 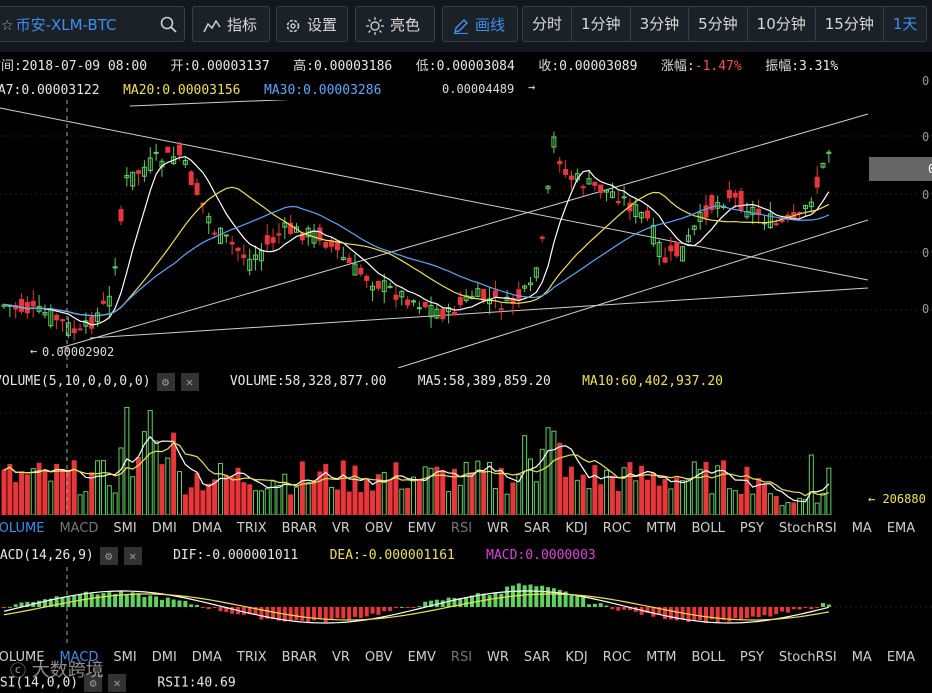 I want to click on theme-button: 亮色, so click(x=395, y=24).